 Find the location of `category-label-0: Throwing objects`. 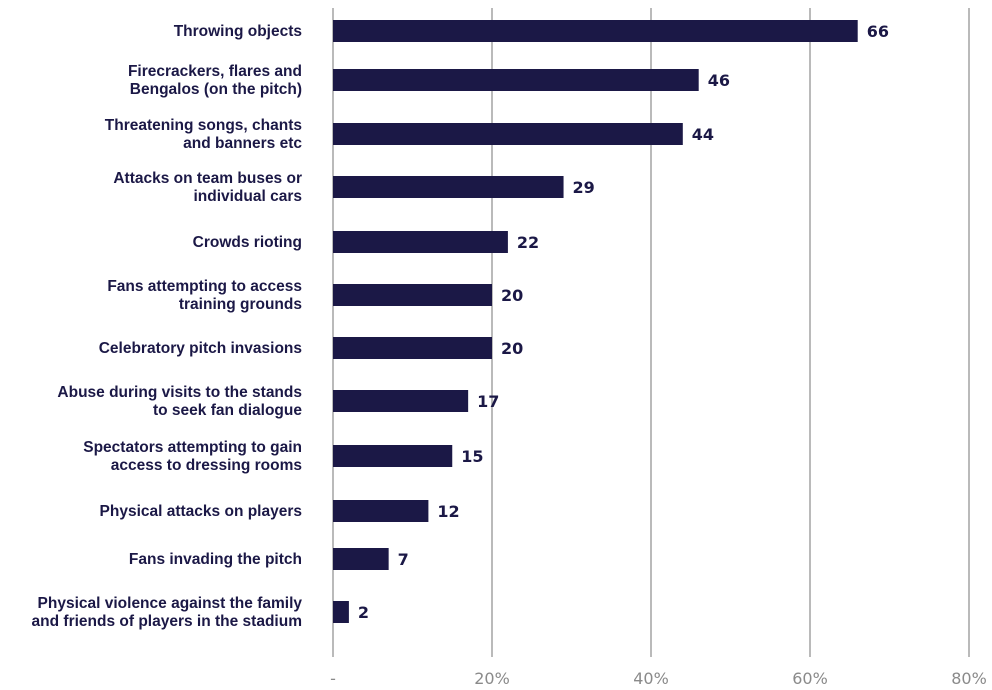

category-label-0: Throwing objects is located at coordinates (238, 31).